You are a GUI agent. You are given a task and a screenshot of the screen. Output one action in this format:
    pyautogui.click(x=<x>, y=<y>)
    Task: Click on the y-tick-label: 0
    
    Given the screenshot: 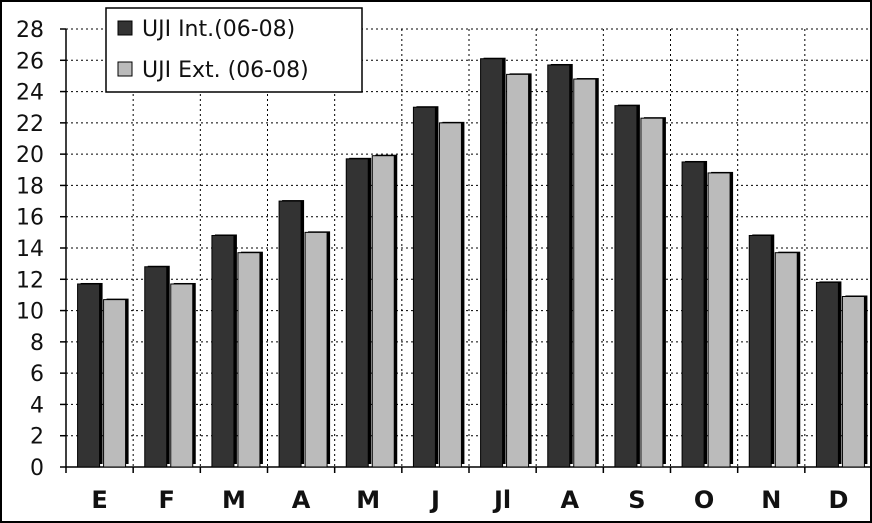 What is the action you would take?
    pyautogui.click(x=37, y=468)
    